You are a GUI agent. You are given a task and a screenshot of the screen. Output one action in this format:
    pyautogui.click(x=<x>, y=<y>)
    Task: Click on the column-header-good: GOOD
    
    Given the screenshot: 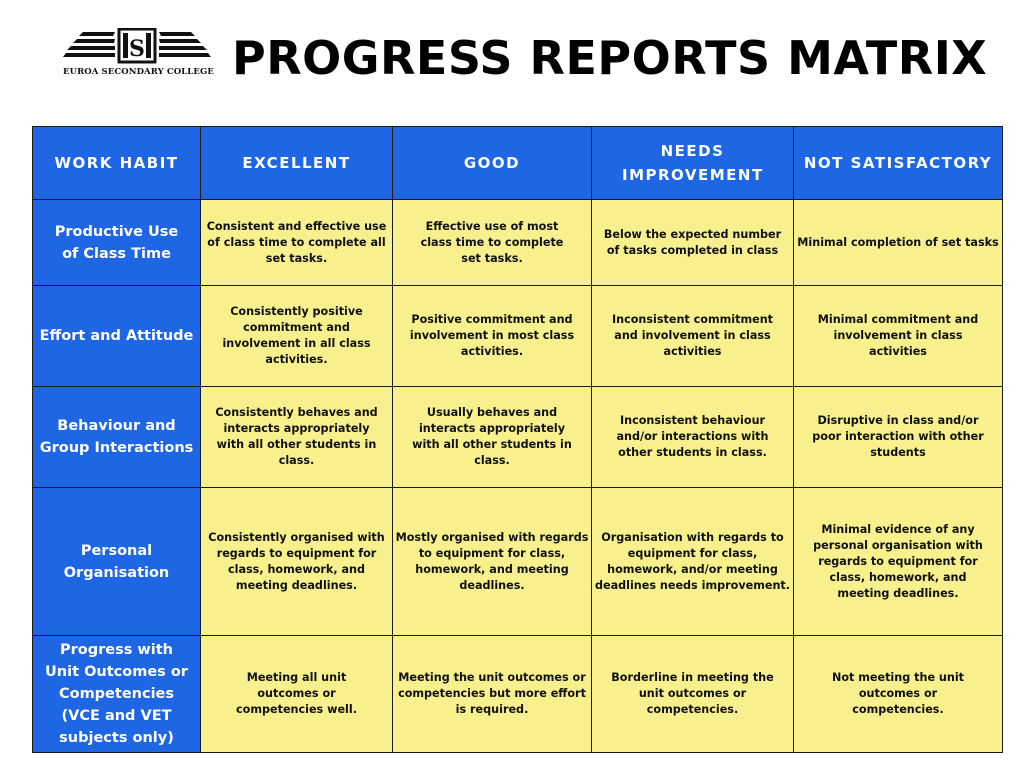 What is the action you would take?
    pyautogui.click(x=492, y=163)
    